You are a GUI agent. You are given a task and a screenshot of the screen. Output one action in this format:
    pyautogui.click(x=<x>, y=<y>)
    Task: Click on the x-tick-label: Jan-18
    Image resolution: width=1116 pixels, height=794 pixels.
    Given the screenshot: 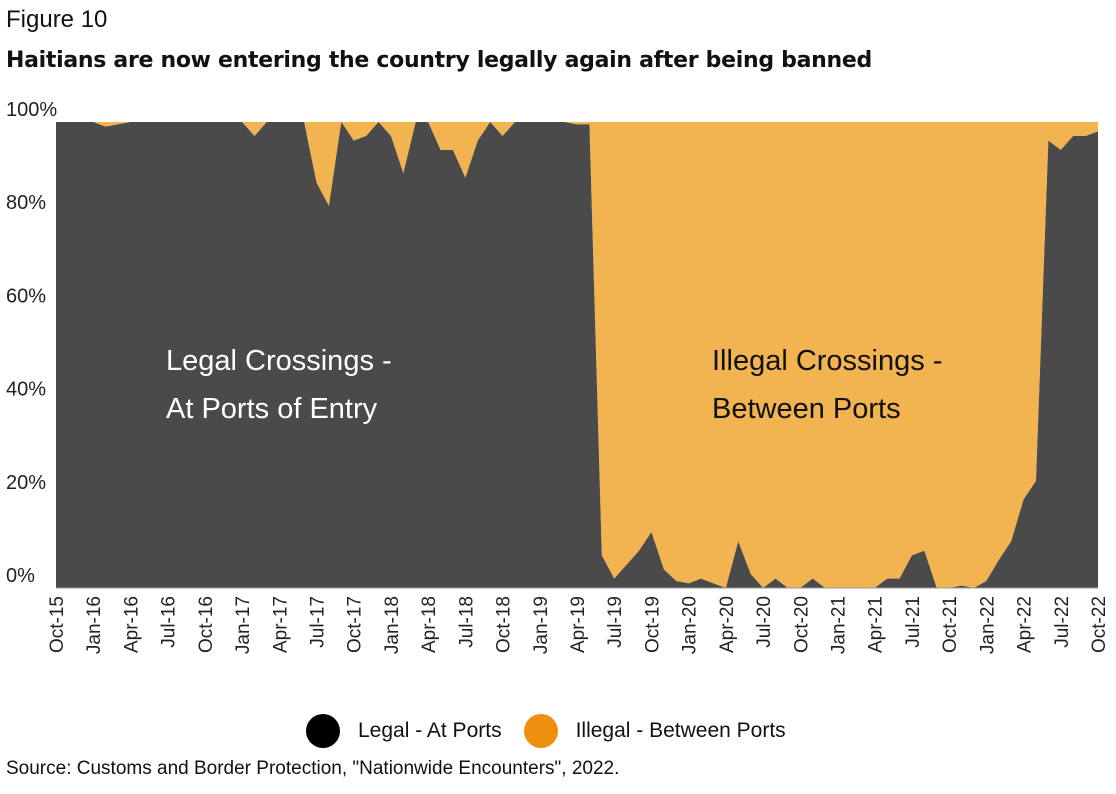 What is the action you would take?
    pyautogui.click(x=392, y=625)
    